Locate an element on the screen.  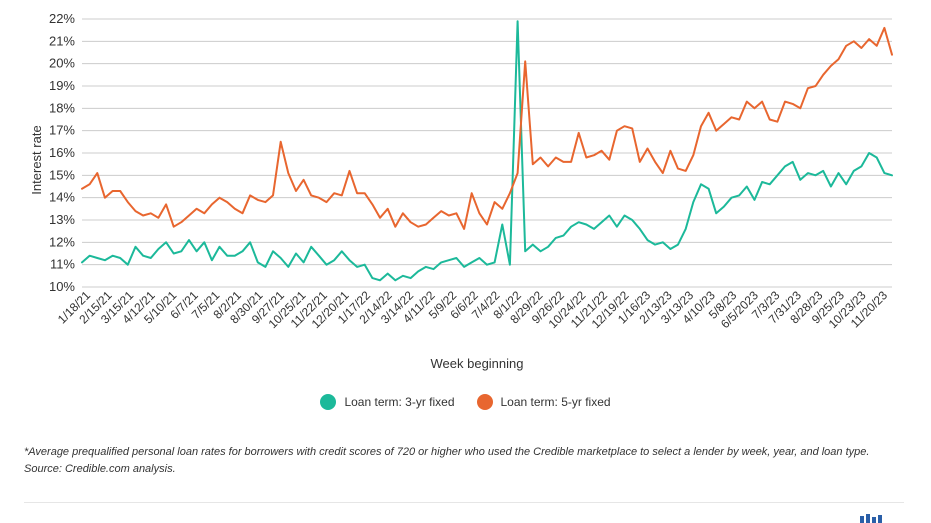
legend-swatch-5yr is located at coordinates (484, 402).